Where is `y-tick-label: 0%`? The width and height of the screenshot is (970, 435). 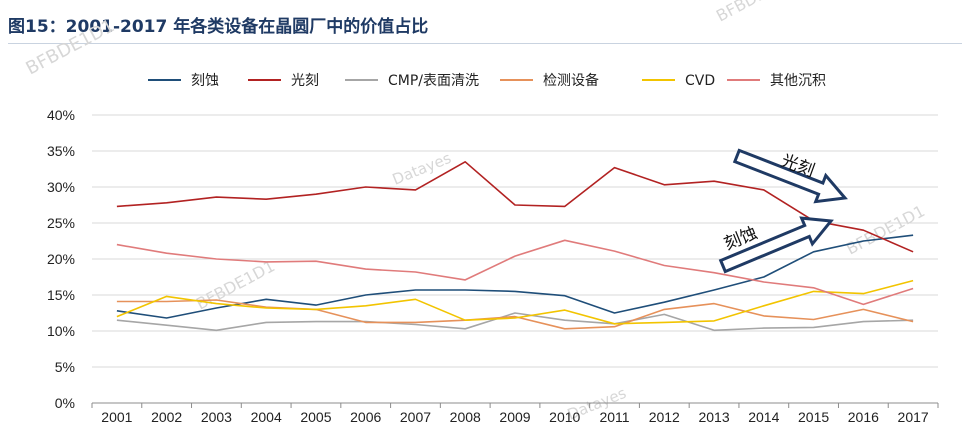 y-tick-label: 0% is located at coordinates (65, 403).